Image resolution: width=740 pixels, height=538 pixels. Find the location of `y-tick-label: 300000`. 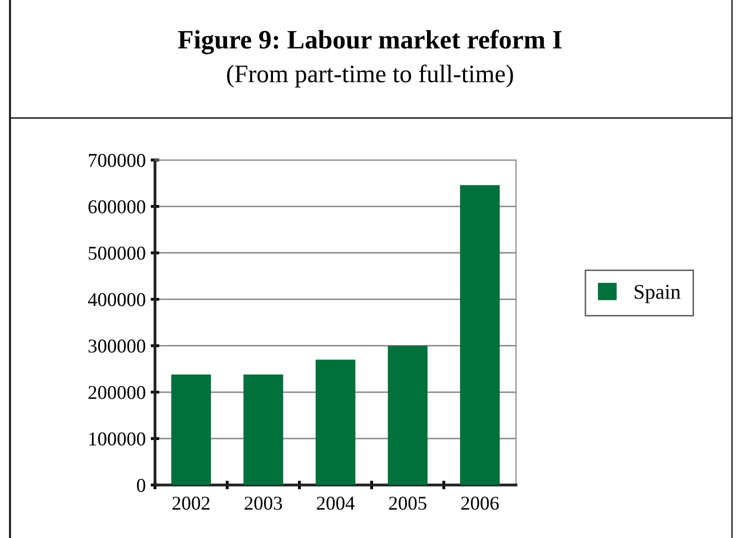

y-tick-label: 300000 is located at coordinates (117, 346).